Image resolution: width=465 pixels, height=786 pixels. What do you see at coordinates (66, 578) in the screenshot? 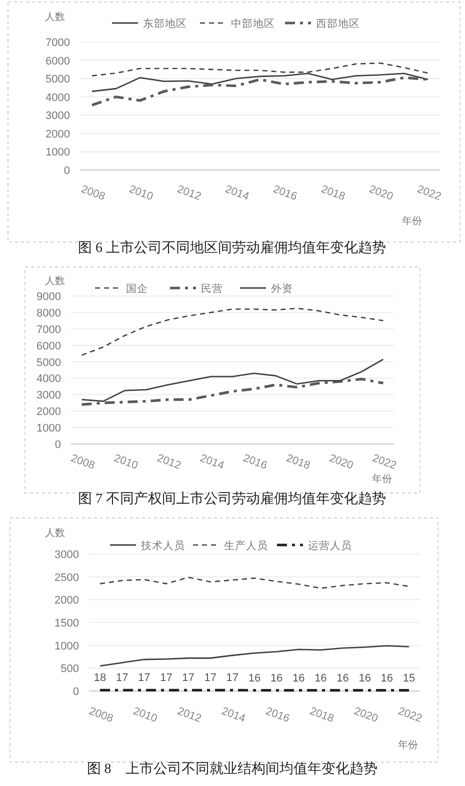
I see `y-tick-label: 2500` at bounding box center [66, 578].